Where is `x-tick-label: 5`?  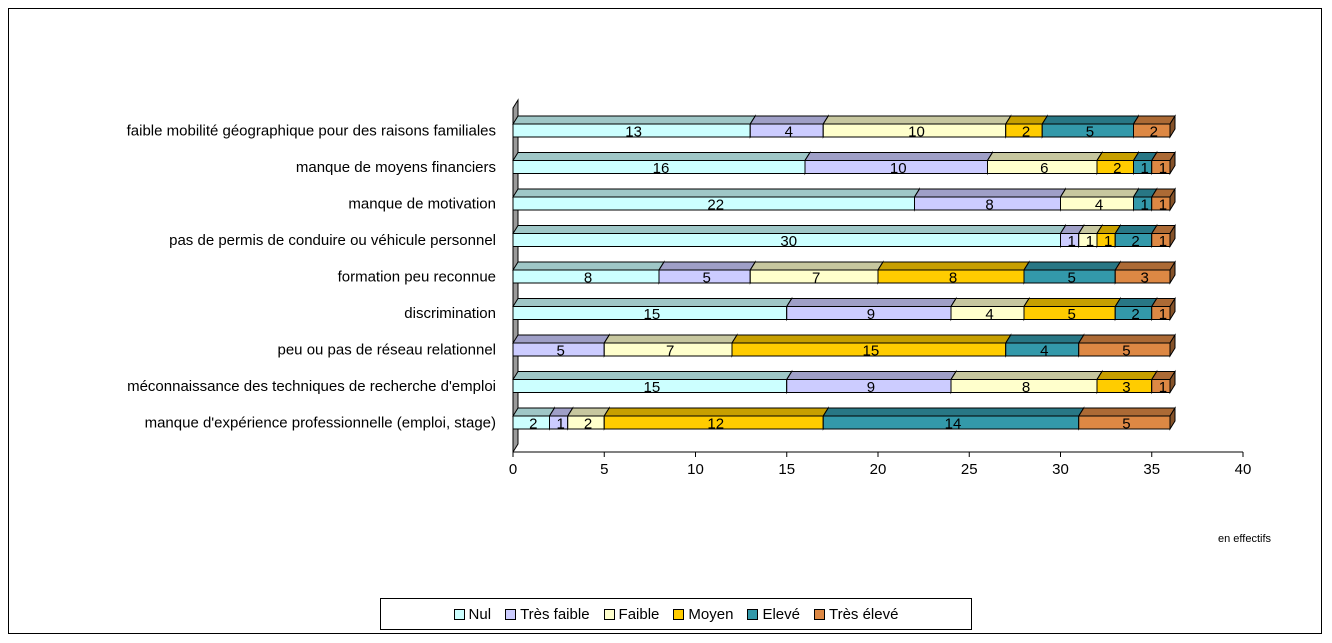 x-tick-label: 5 is located at coordinates (604, 469).